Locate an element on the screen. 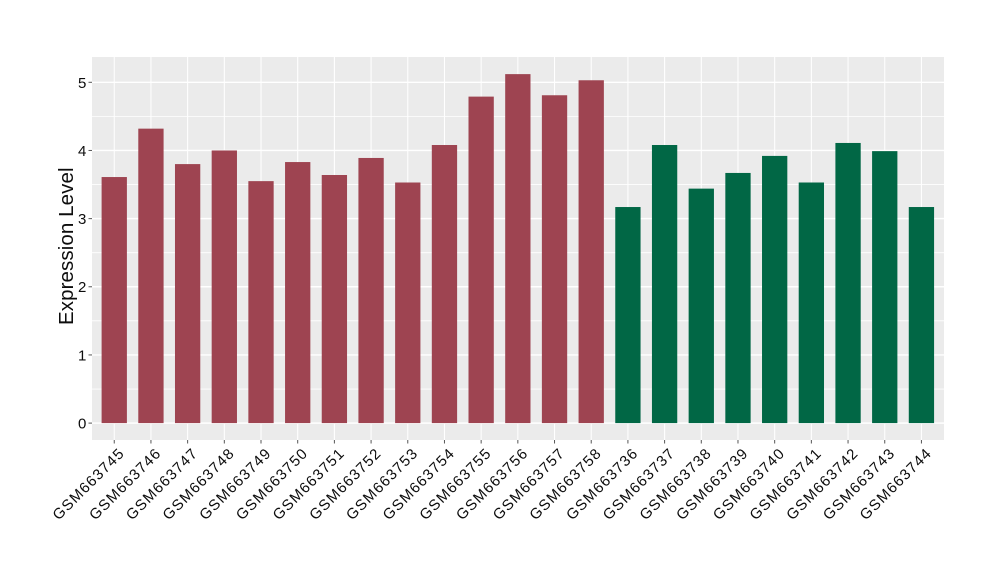  svg-text: Expression Level is located at coordinates (66, 246).